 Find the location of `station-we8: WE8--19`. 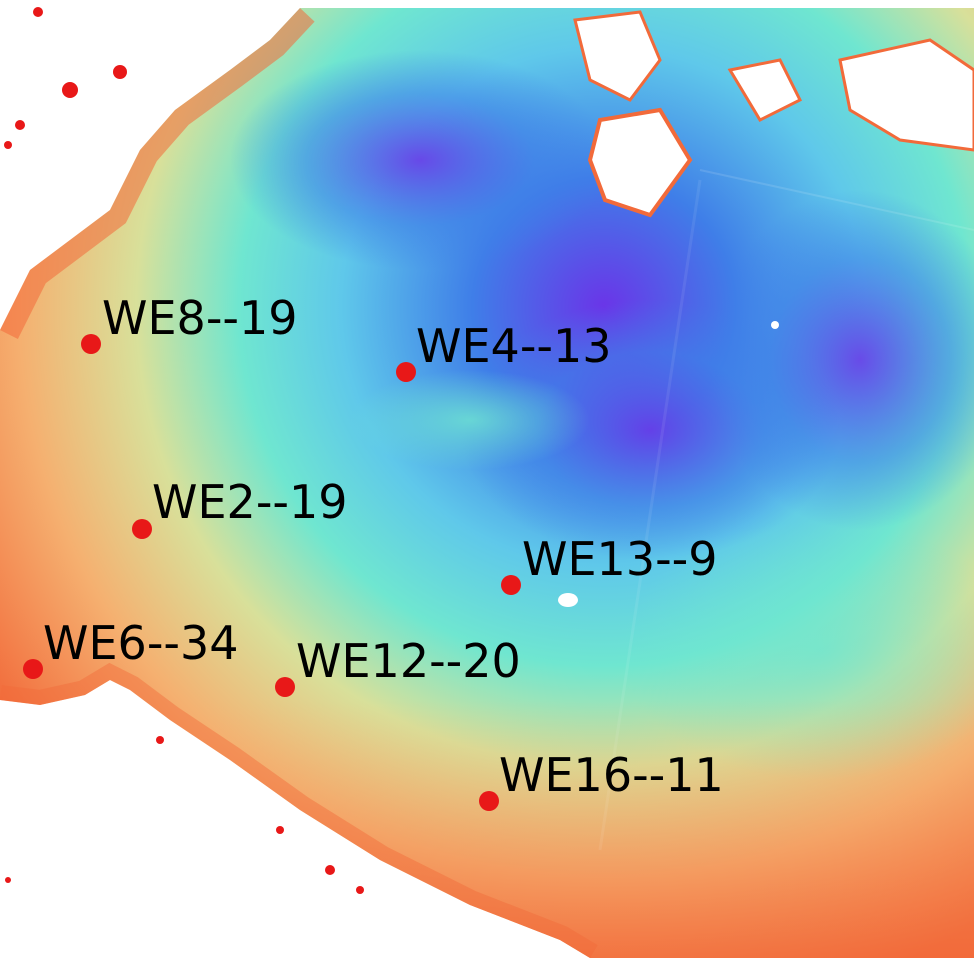

station-we8: WE8--19 is located at coordinates (189, 322).